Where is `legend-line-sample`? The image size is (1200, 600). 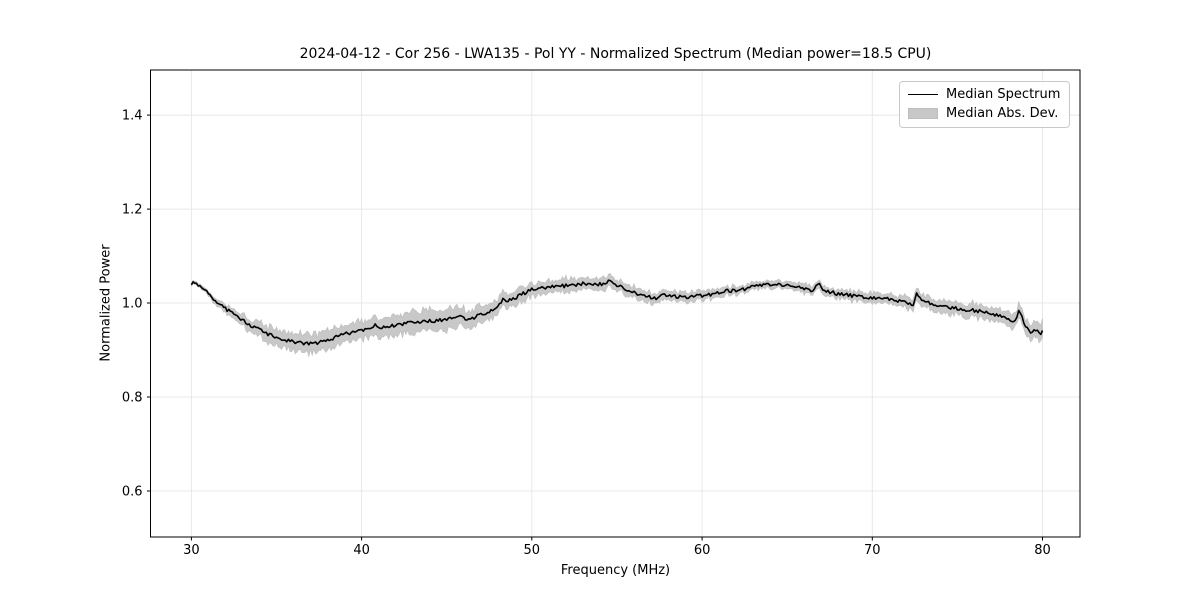 legend-line-sample is located at coordinates (923, 94).